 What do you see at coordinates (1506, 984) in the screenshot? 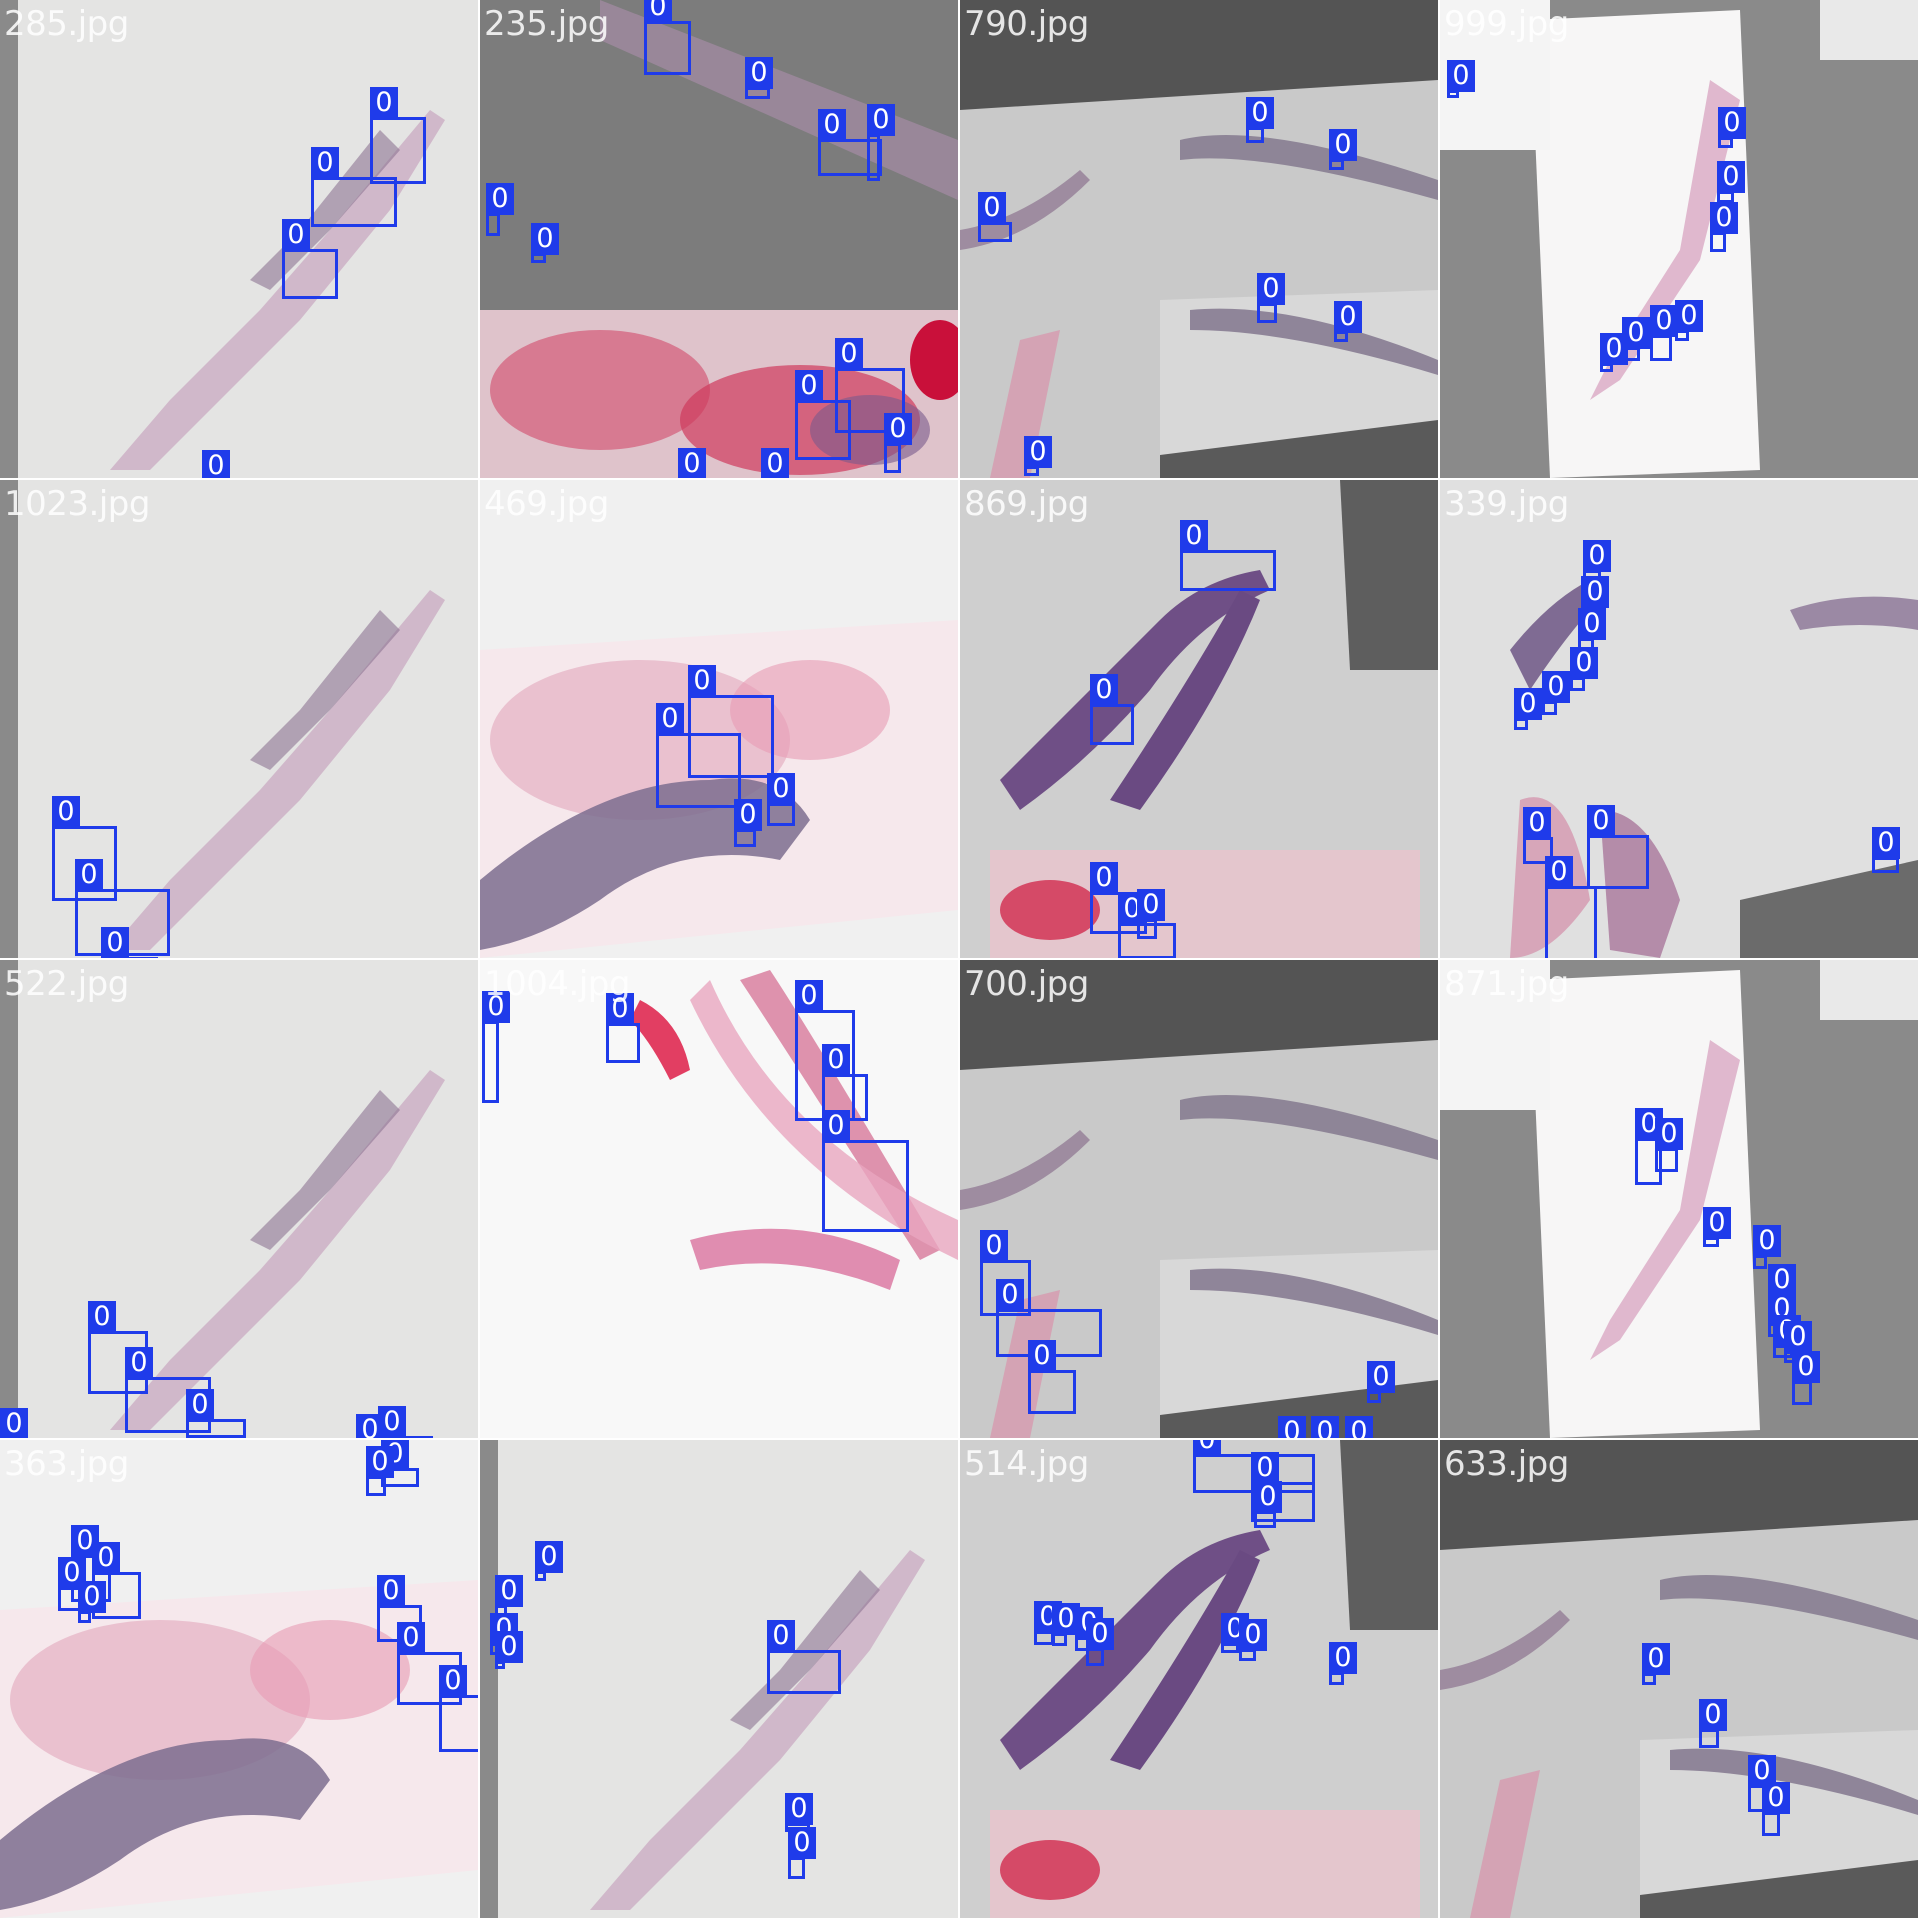
I see `filename-label: 871.jpg` at bounding box center [1506, 984].